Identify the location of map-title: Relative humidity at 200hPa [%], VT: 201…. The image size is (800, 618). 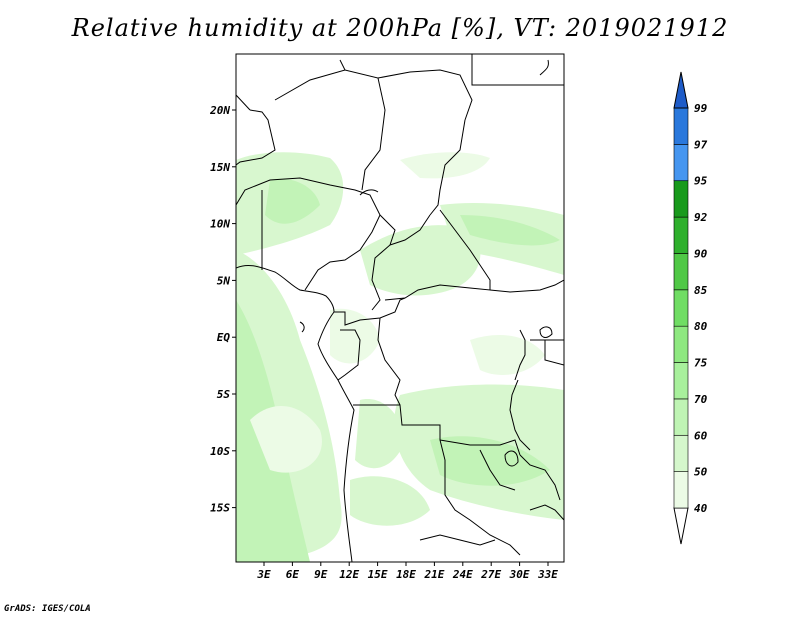
(400, 28).